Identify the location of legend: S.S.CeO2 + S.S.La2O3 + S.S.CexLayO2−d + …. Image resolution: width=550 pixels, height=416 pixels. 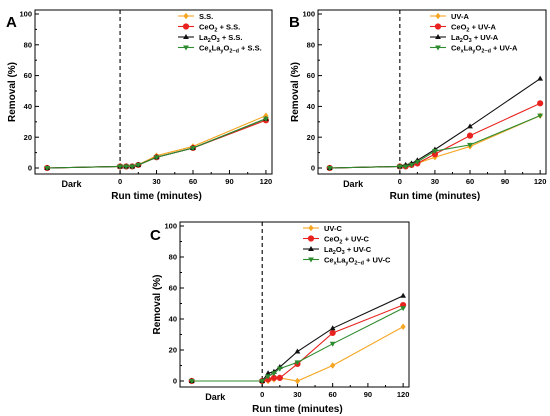
(220, 33).